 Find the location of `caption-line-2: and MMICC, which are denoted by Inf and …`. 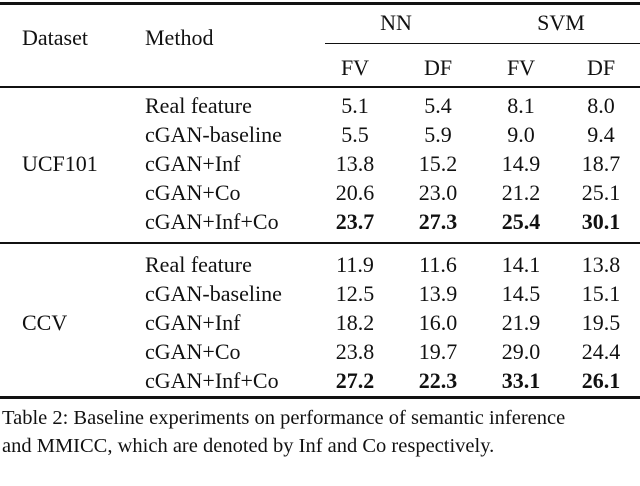

caption-line-2: and MMICC, which are denoted by Inf and … is located at coordinates (248, 446).